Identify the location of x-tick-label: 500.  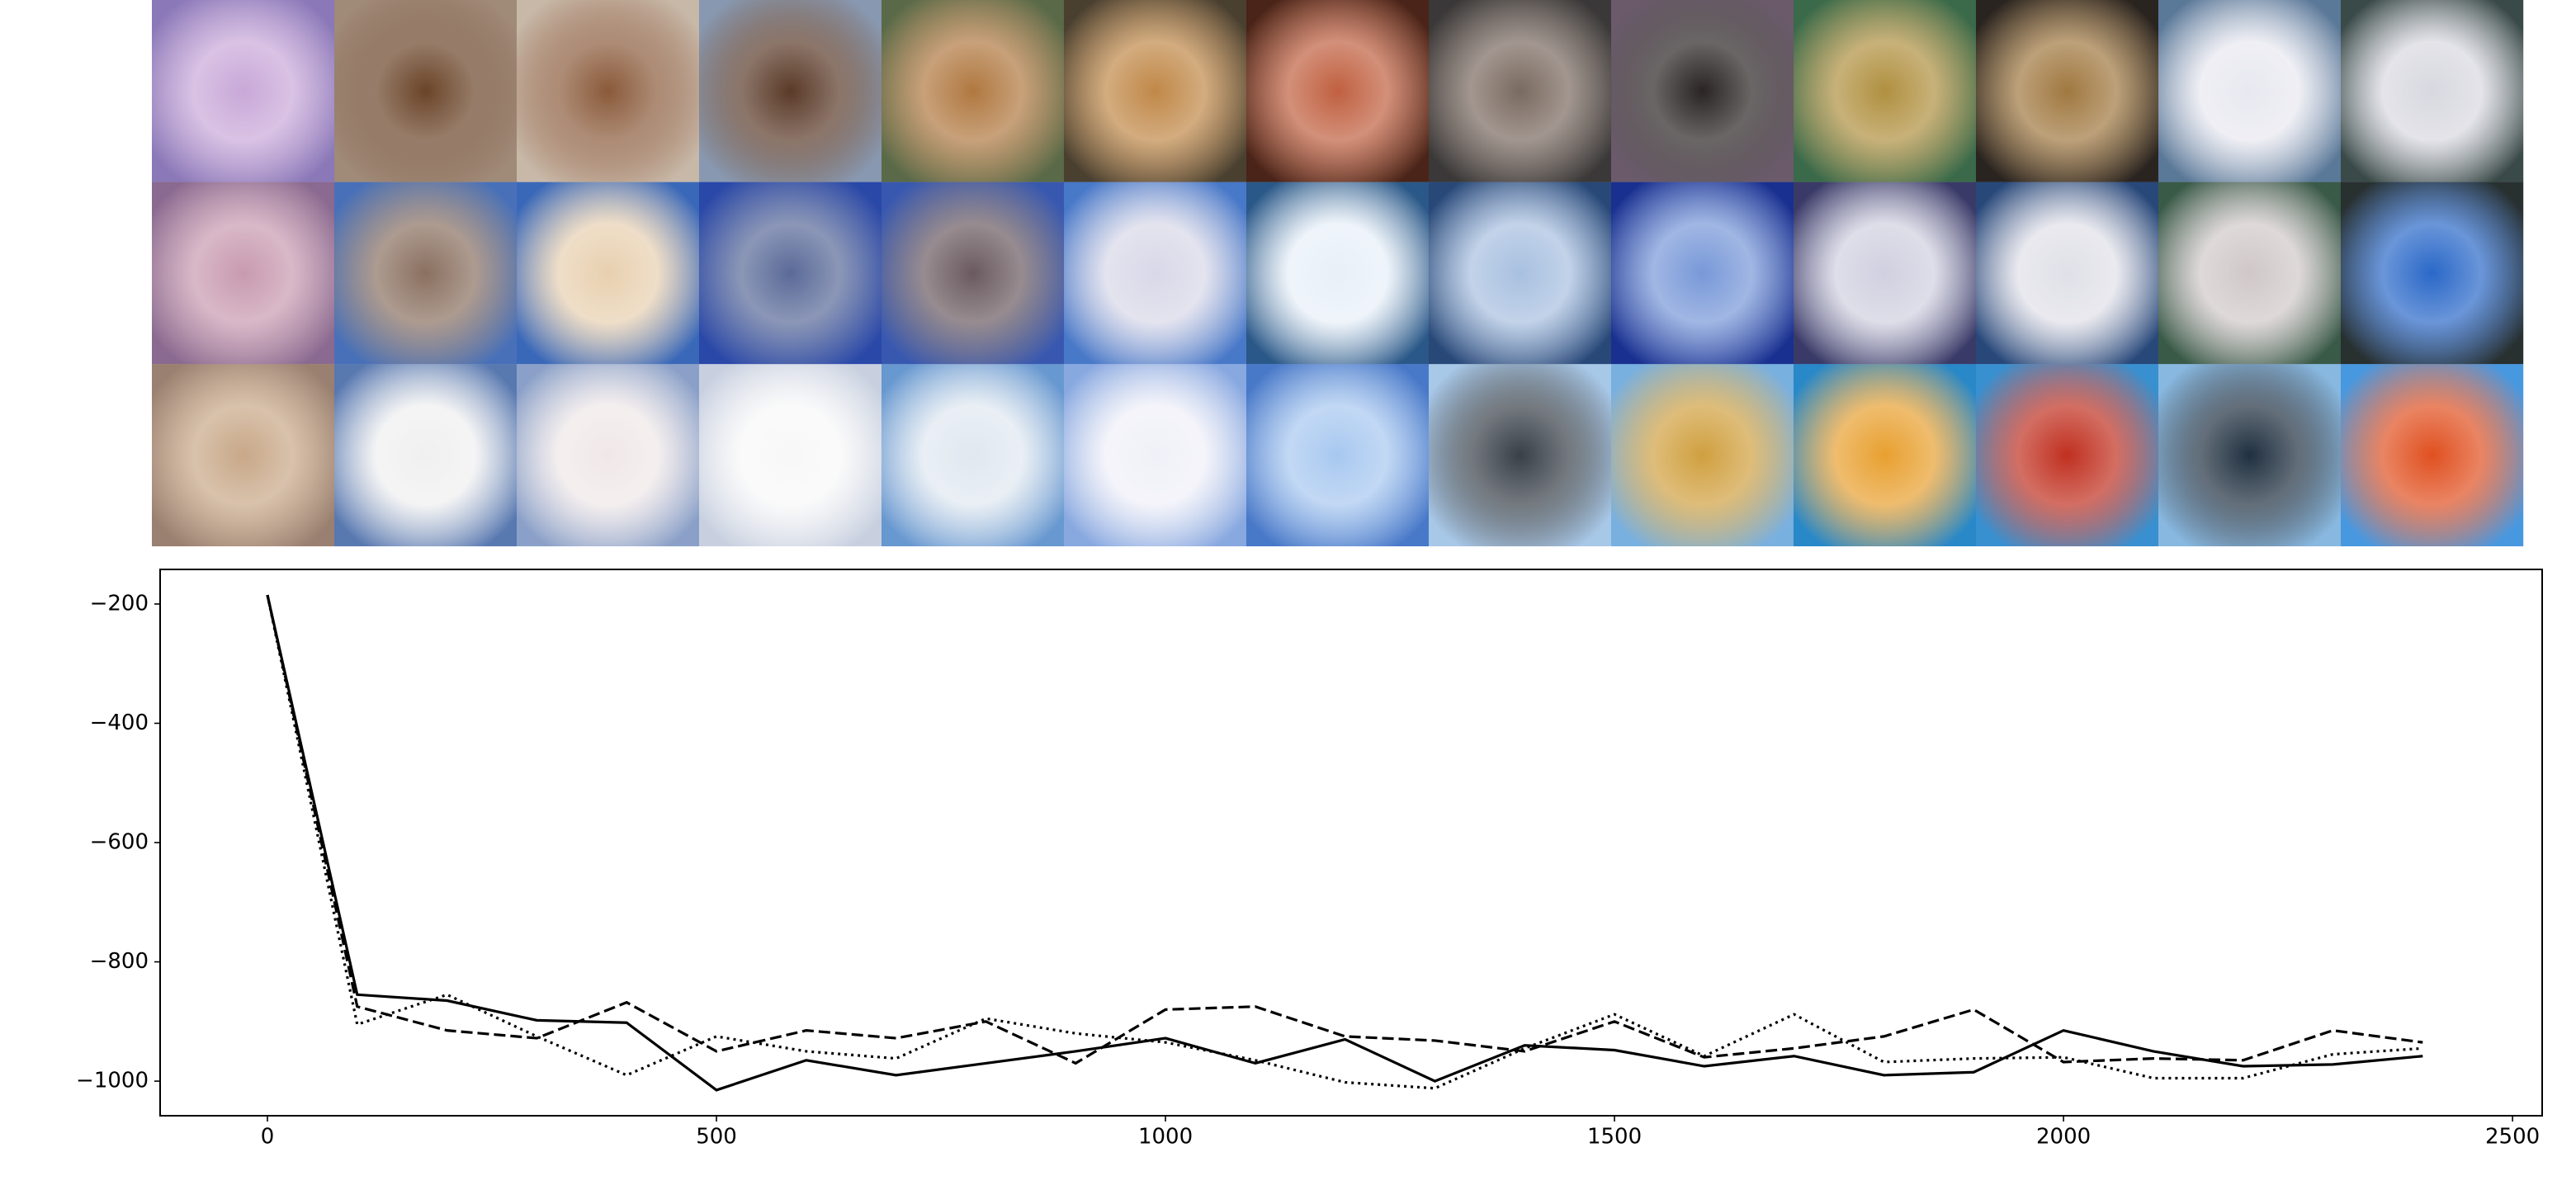
(716, 1137).